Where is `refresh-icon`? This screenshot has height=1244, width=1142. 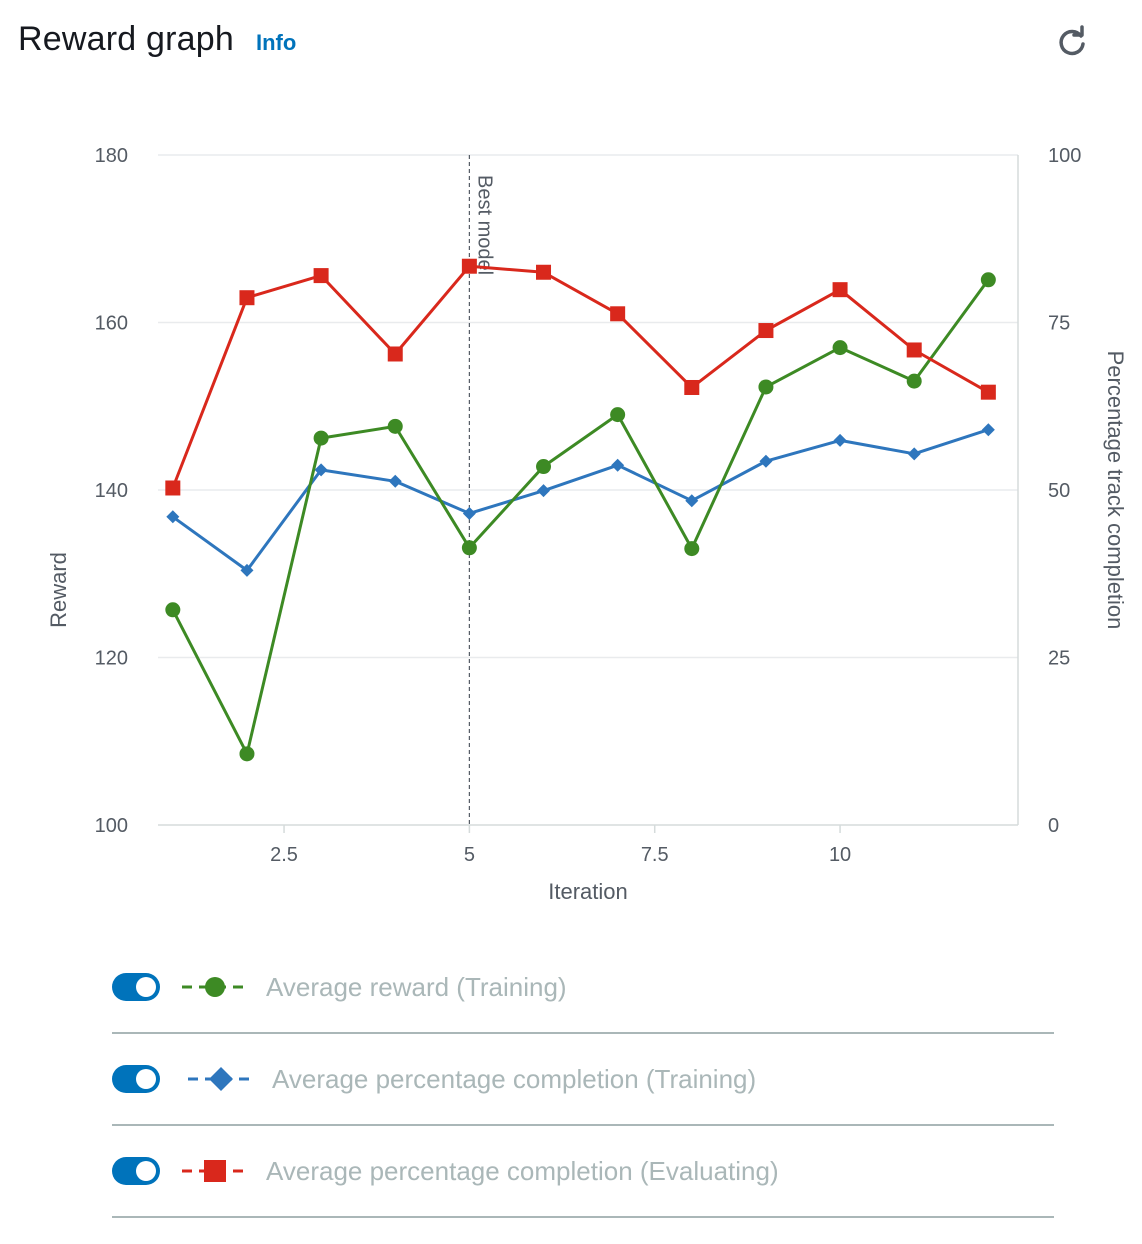 refresh-icon is located at coordinates (1072, 40).